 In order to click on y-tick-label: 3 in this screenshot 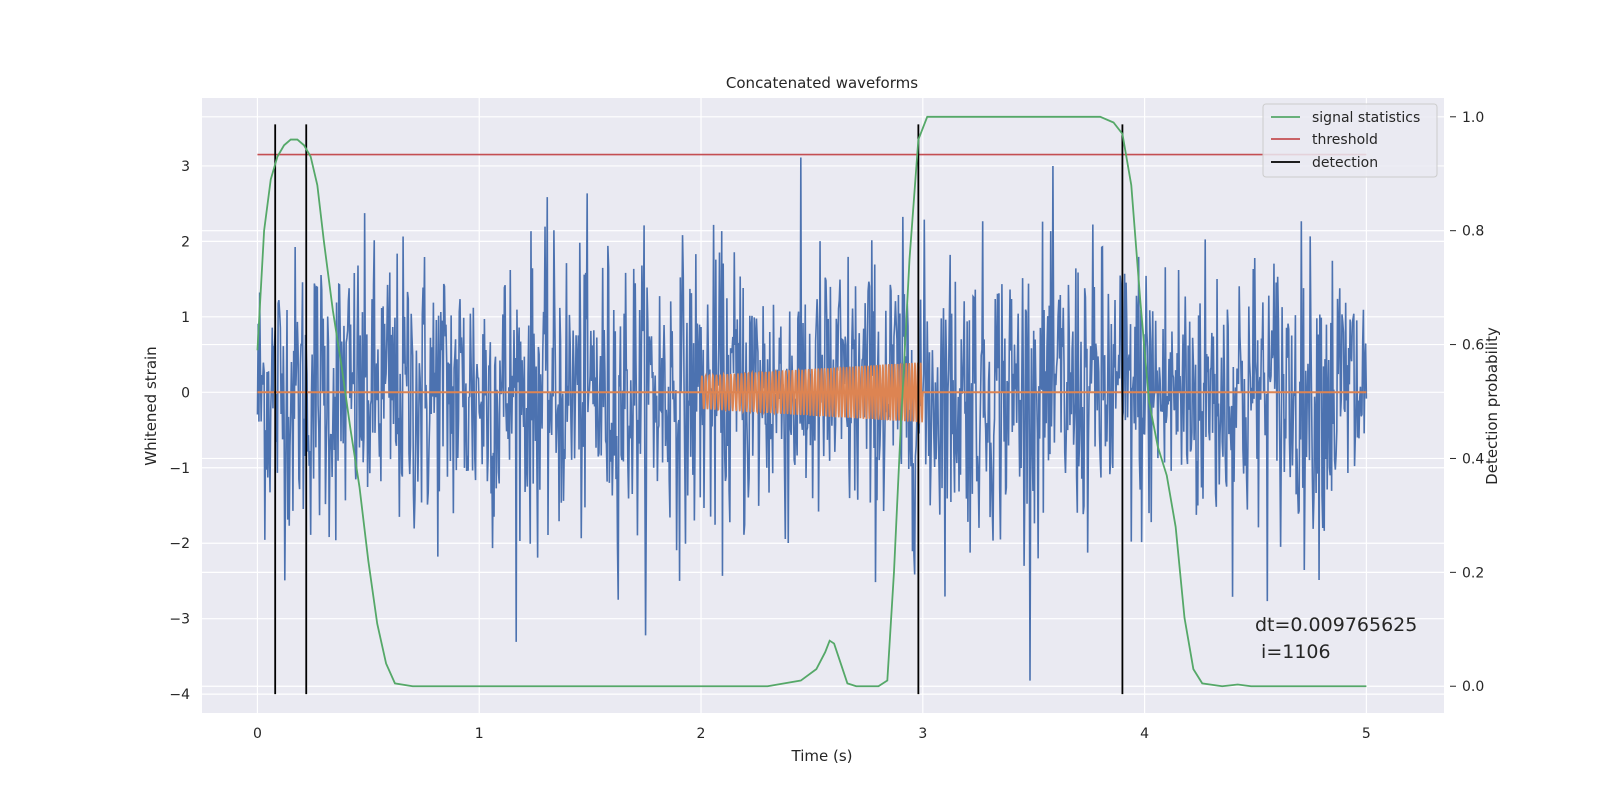, I will do `click(185, 167)`.